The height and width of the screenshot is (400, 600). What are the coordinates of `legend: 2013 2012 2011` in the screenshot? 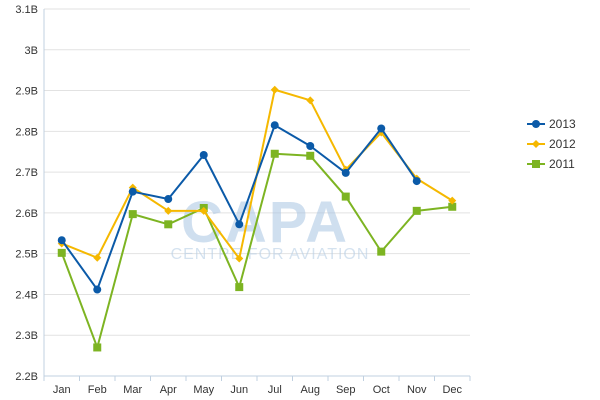 It's located at (551, 144).